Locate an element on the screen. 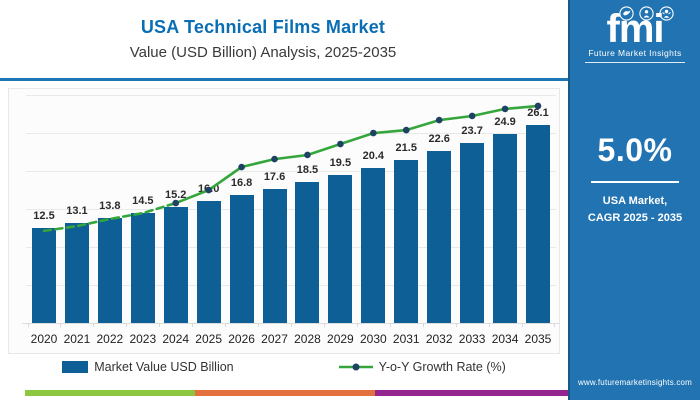  x-axis-label-2021: 2021 is located at coordinates (77, 339).